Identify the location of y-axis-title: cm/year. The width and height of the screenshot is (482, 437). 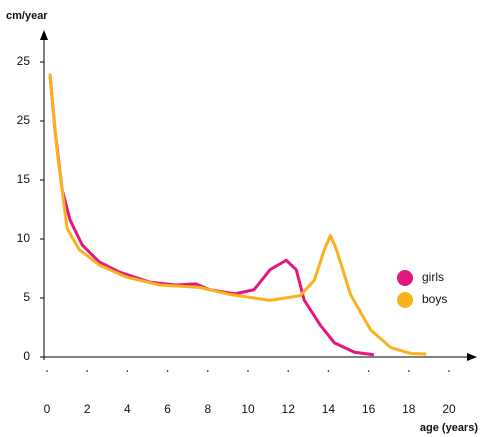
(27, 16).